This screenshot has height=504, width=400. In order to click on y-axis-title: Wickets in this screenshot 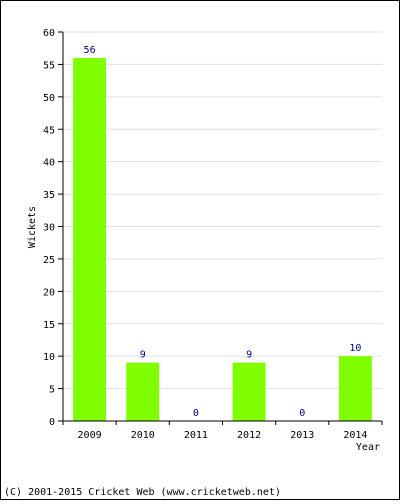, I will do `click(32, 227)`.